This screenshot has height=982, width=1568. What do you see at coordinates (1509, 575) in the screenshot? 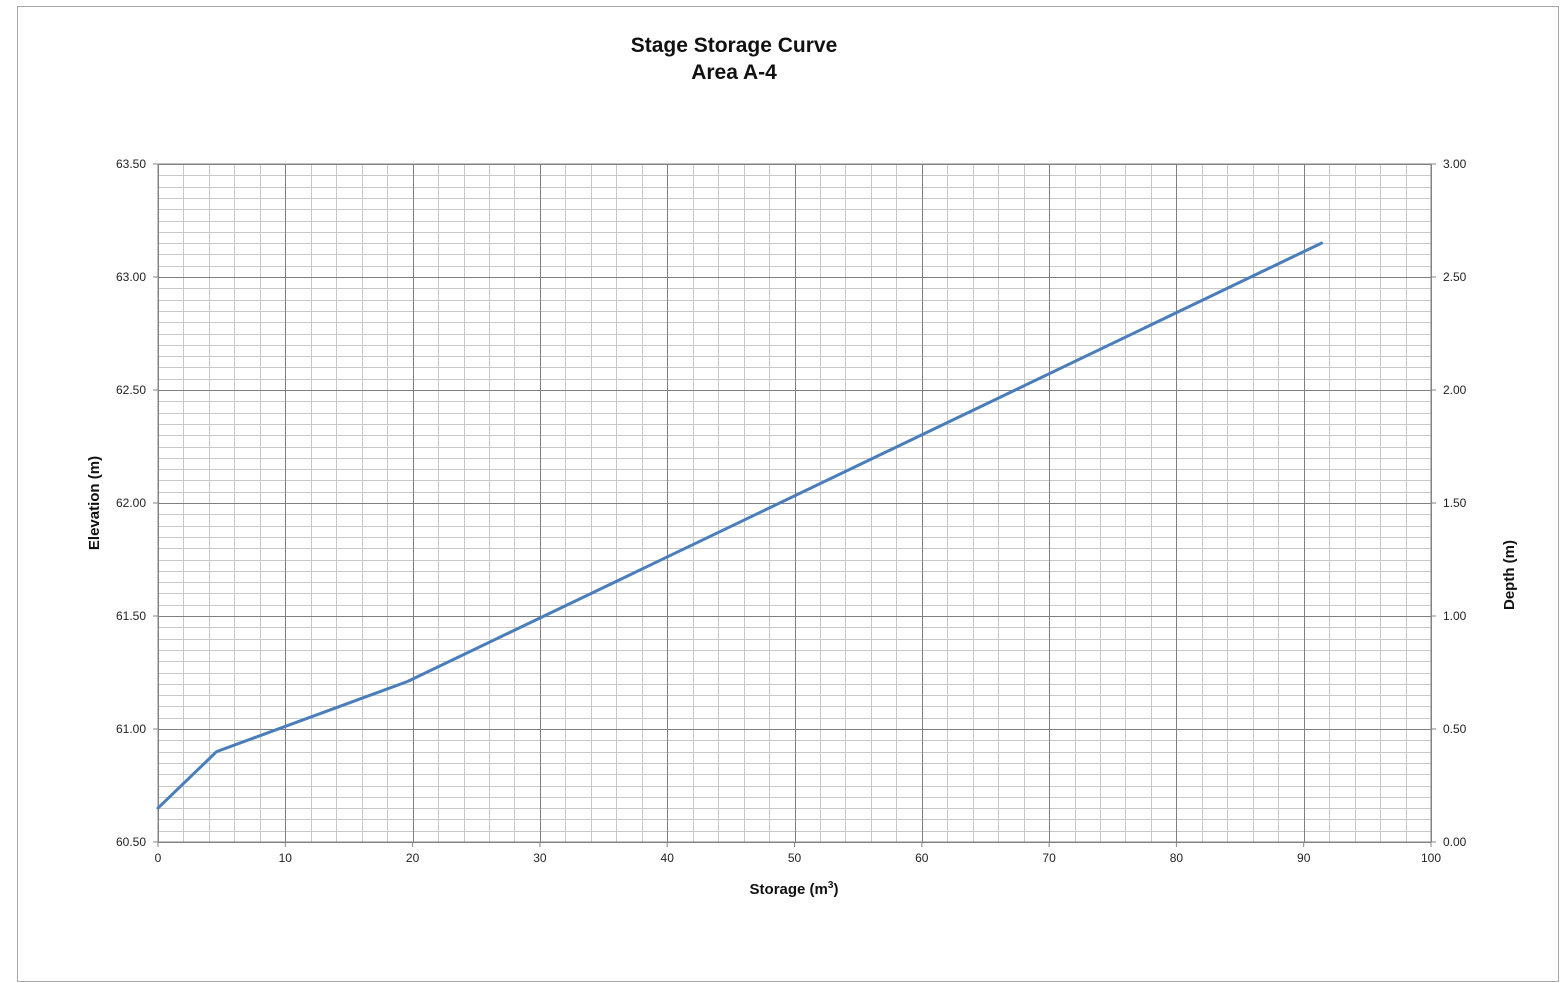
I see `secondary-y-axis-title: Depth (m)` at bounding box center [1509, 575].